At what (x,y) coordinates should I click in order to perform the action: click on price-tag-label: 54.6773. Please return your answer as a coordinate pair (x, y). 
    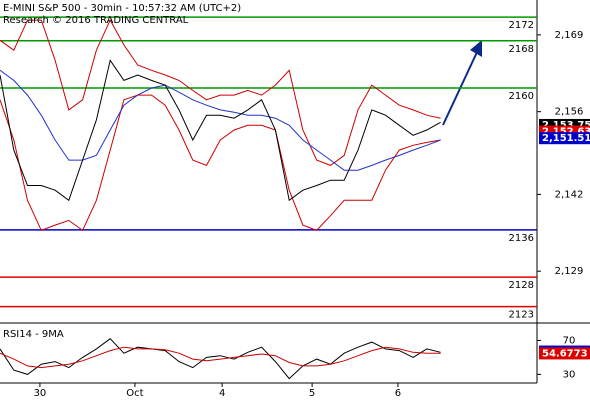
    Looking at the image, I should click on (565, 353).